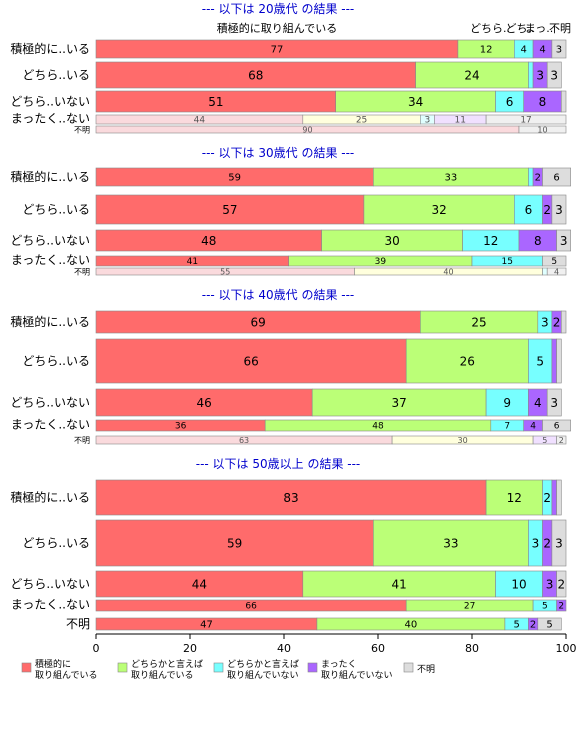 The height and width of the screenshot is (747, 580). What do you see at coordinates (467, 361) in the screenshot?
I see `data-label: 26` at bounding box center [467, 361].